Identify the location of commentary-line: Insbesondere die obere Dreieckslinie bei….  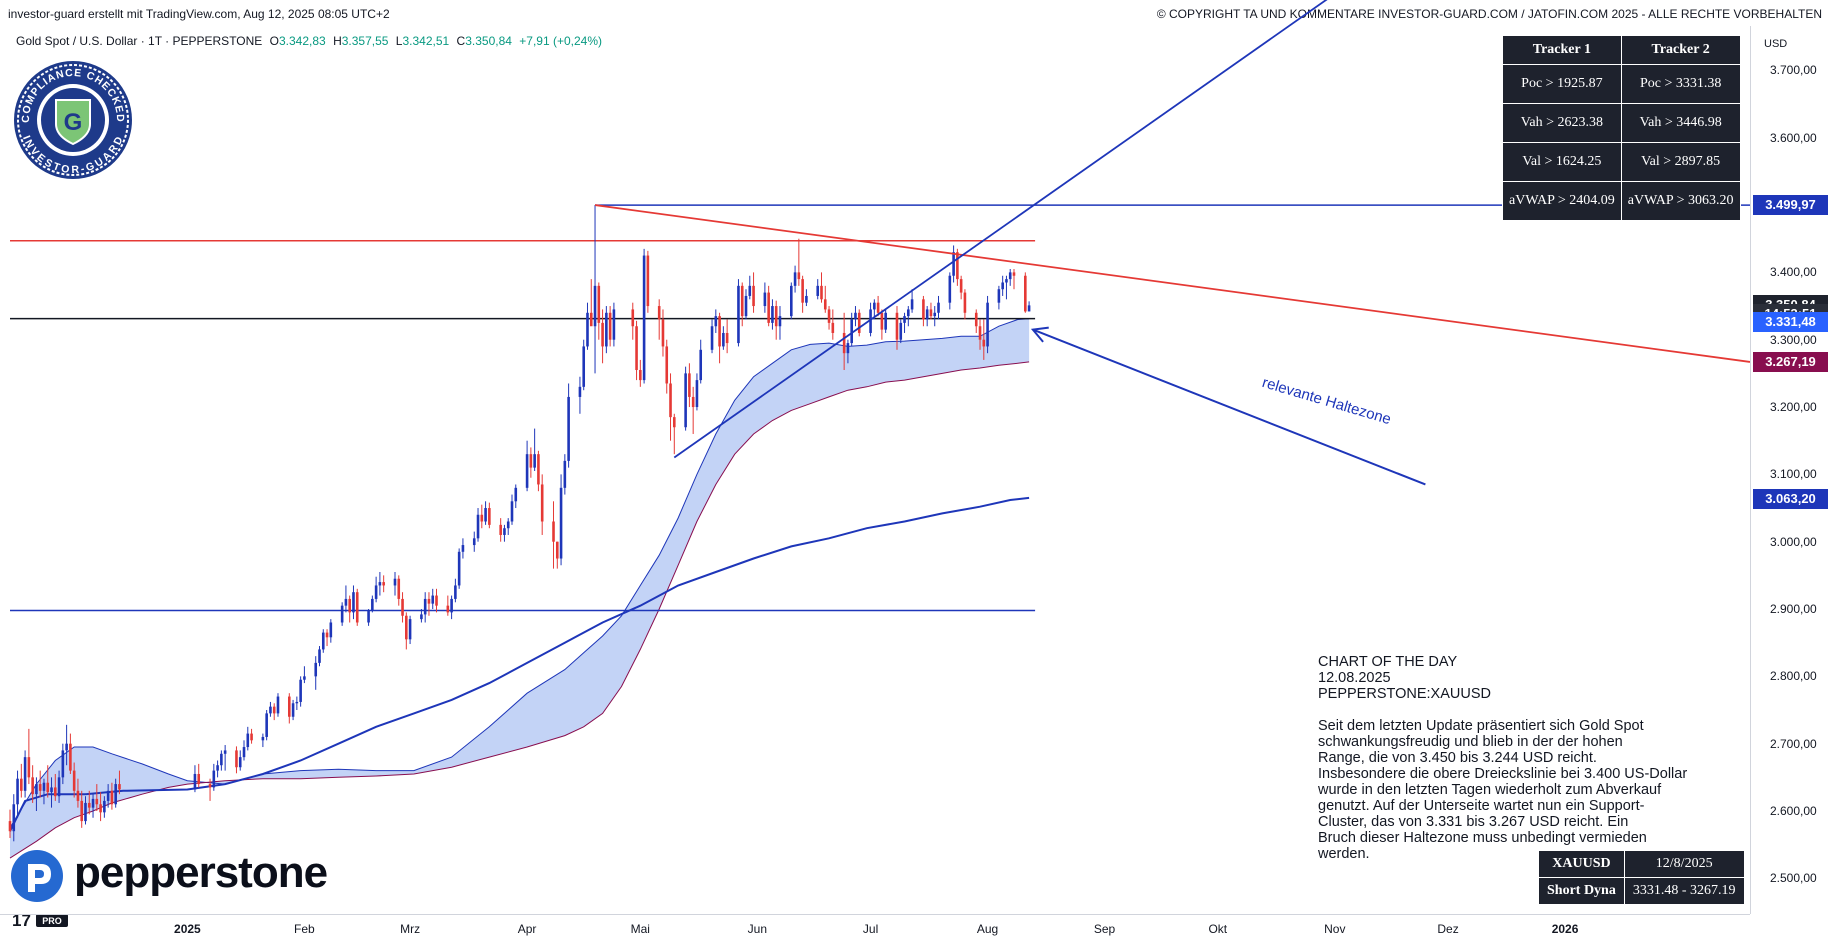
(1503, 774).